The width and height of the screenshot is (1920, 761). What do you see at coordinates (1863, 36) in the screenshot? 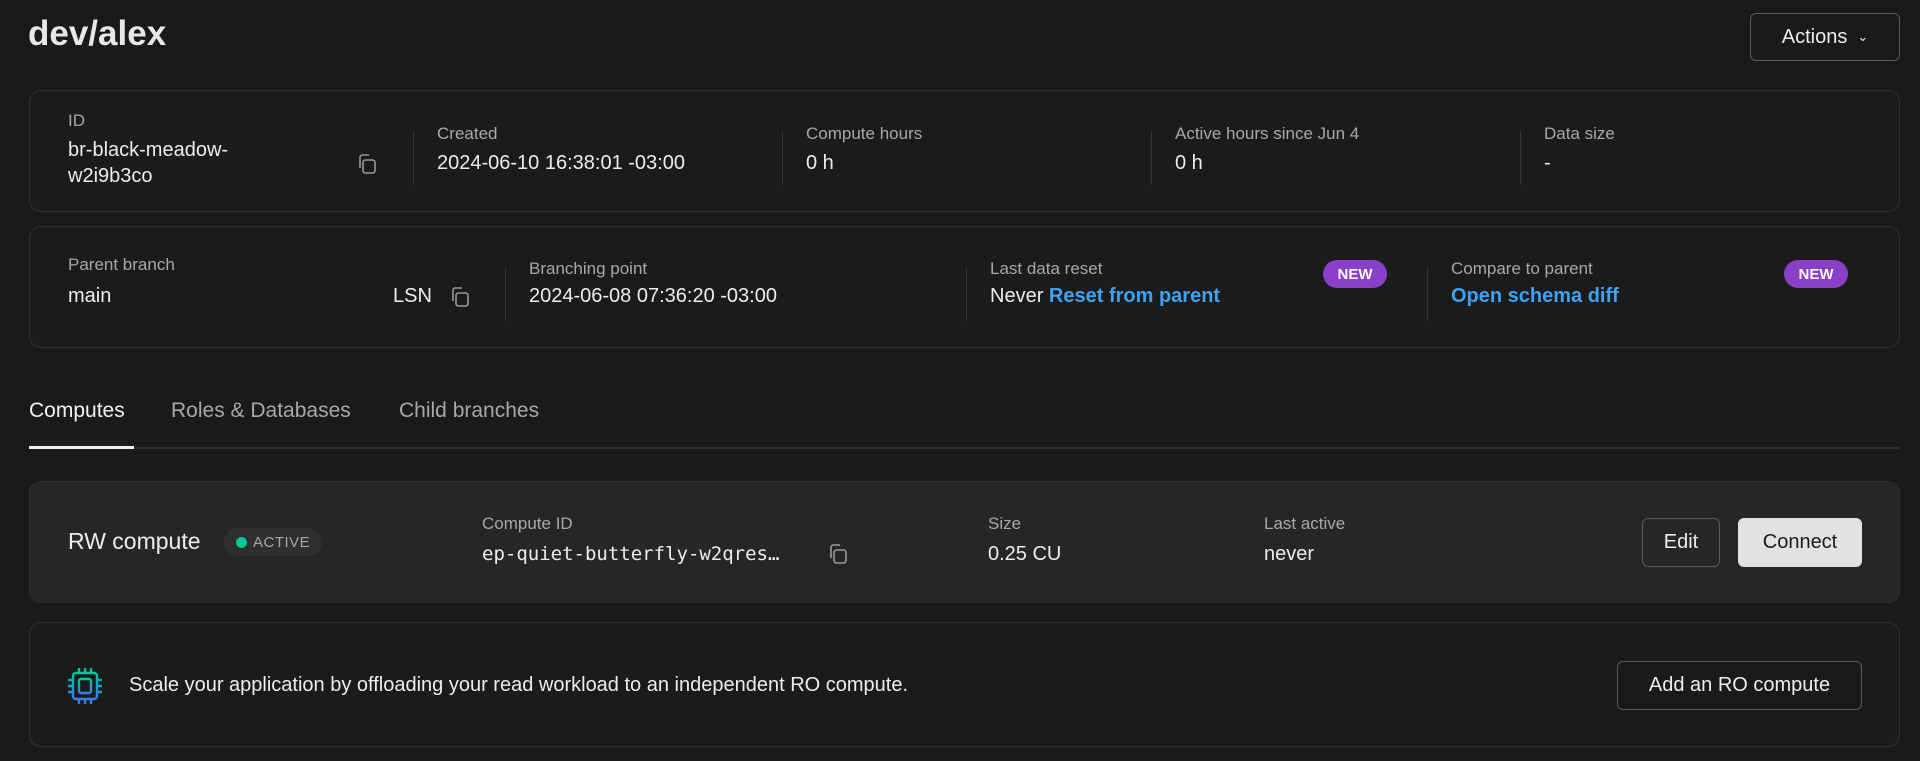
I see `chevron-down-icon: ⌄` at bounding box center [1863, 36].